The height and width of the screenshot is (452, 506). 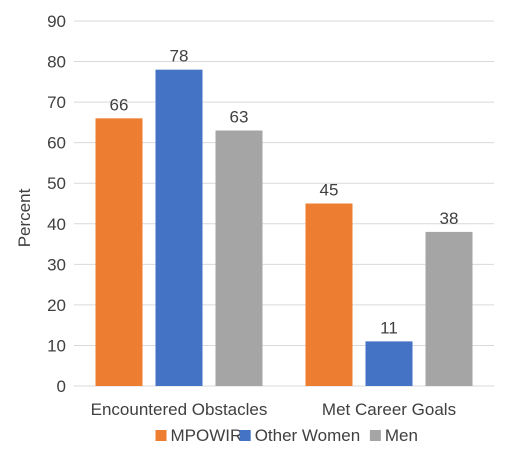 What do you see at coordinates (329, 190) in the screenshot?
I see `data-label: 45` at bounding box center [329, 190].